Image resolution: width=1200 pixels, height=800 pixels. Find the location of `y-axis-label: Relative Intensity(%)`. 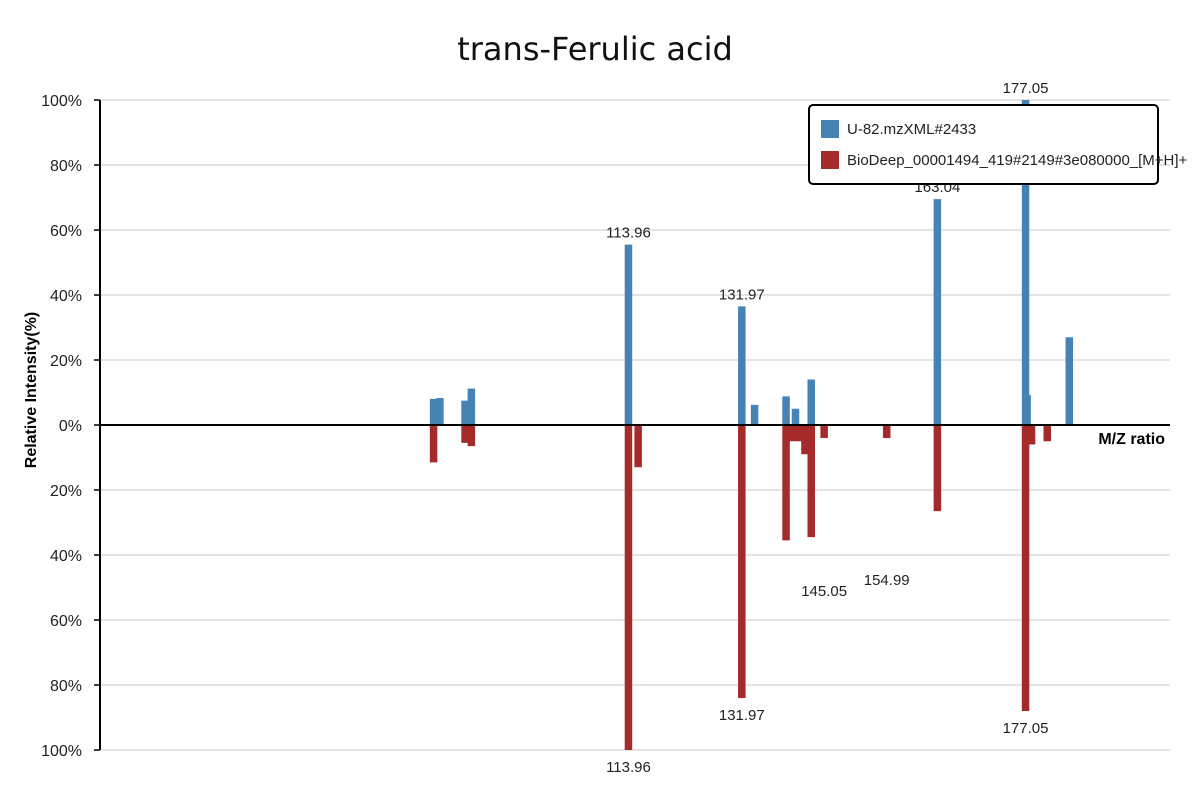

y-axis-label: Relative Intensity(%) is located at coordinates (31, 390).